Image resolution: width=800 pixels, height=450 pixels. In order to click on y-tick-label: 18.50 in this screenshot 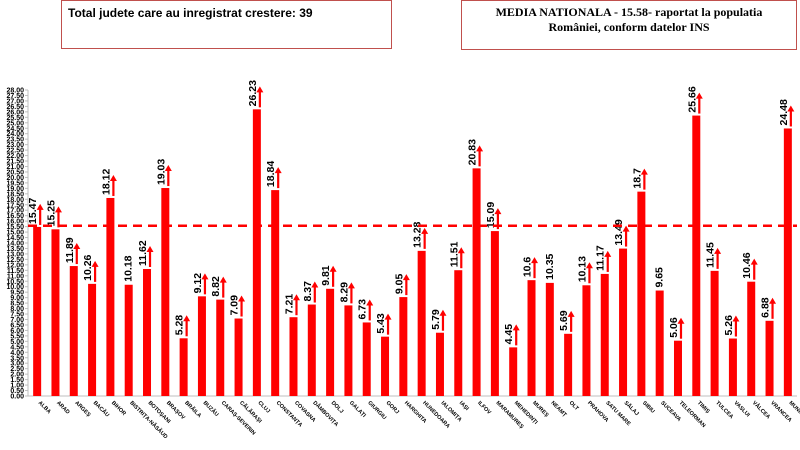, I will do `click(15, 194)`.